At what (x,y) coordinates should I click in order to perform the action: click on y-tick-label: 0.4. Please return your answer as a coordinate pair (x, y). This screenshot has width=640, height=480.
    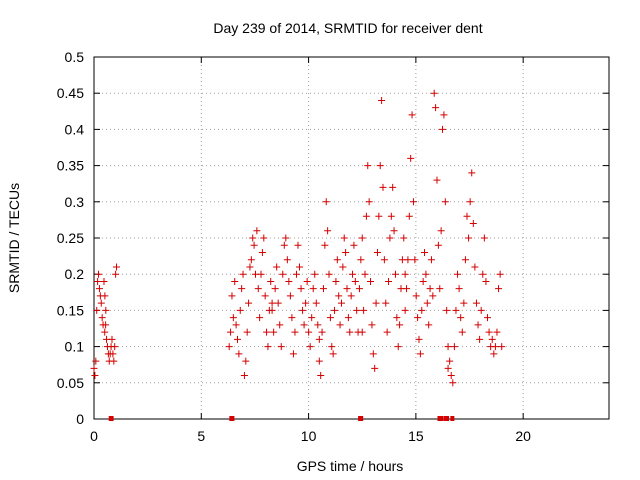
    Looking at the image, I should click on (75, 129).